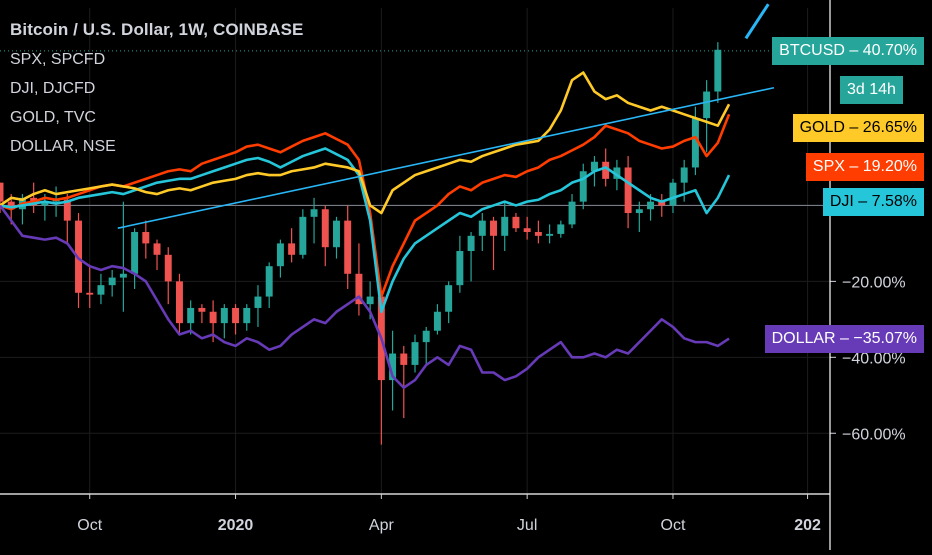 This screenshot has height=555, width=932. What do you see at coordinates (885, 338) in the screenshot?
I see `price-label-value: −35.07%` at bounding box center [885, 338].